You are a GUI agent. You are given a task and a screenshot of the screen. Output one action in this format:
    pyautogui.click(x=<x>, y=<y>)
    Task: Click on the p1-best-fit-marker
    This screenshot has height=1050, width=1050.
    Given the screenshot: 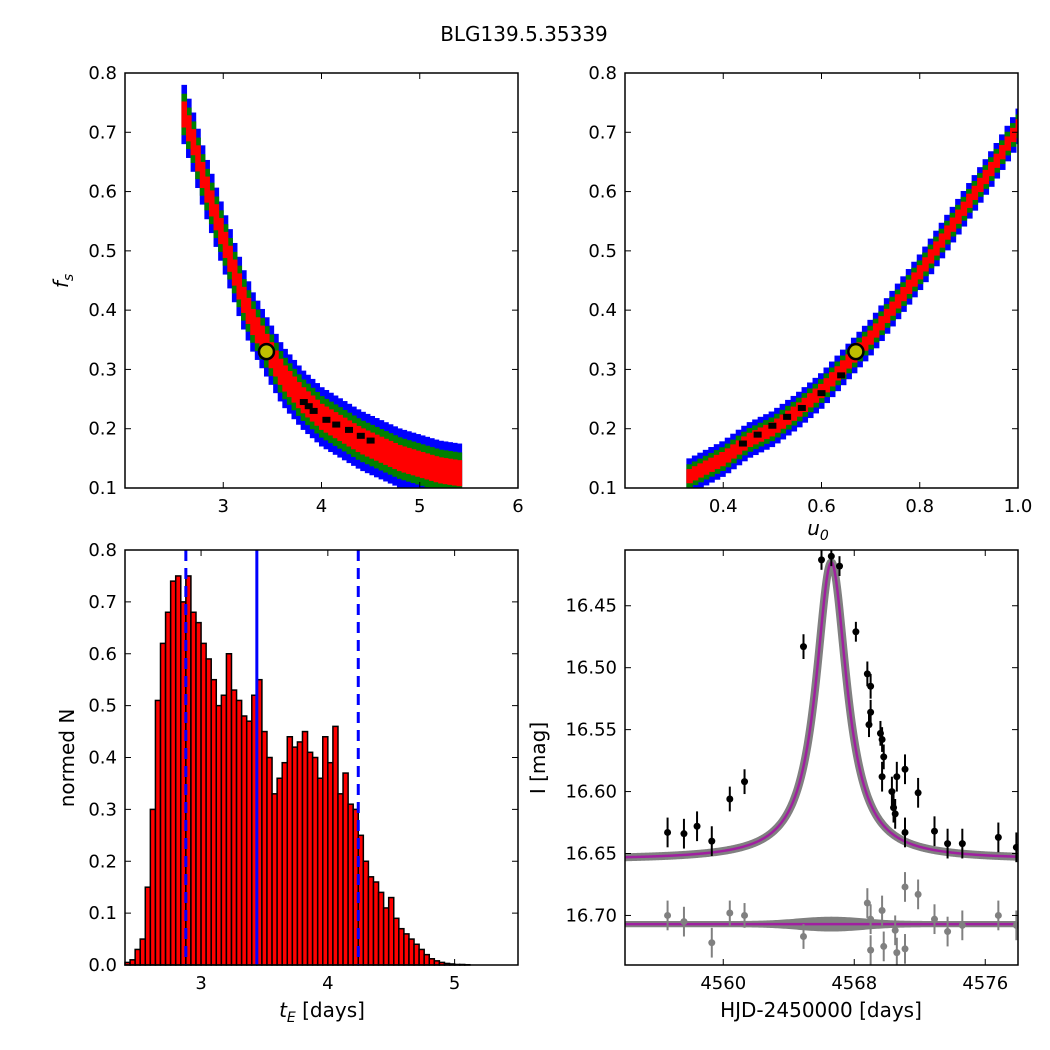 What is the action you would take?
    pyautogui.click(x=266, y=351)
    